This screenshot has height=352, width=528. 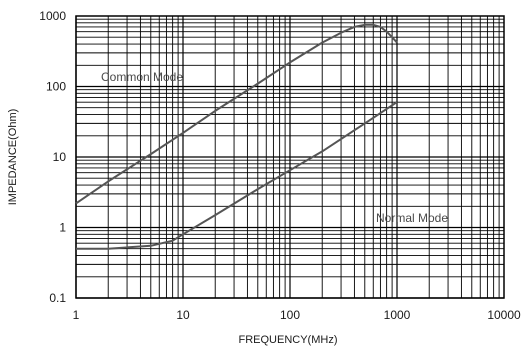 I want to click on x-tick-label: 10, so click(x=183, y=315).